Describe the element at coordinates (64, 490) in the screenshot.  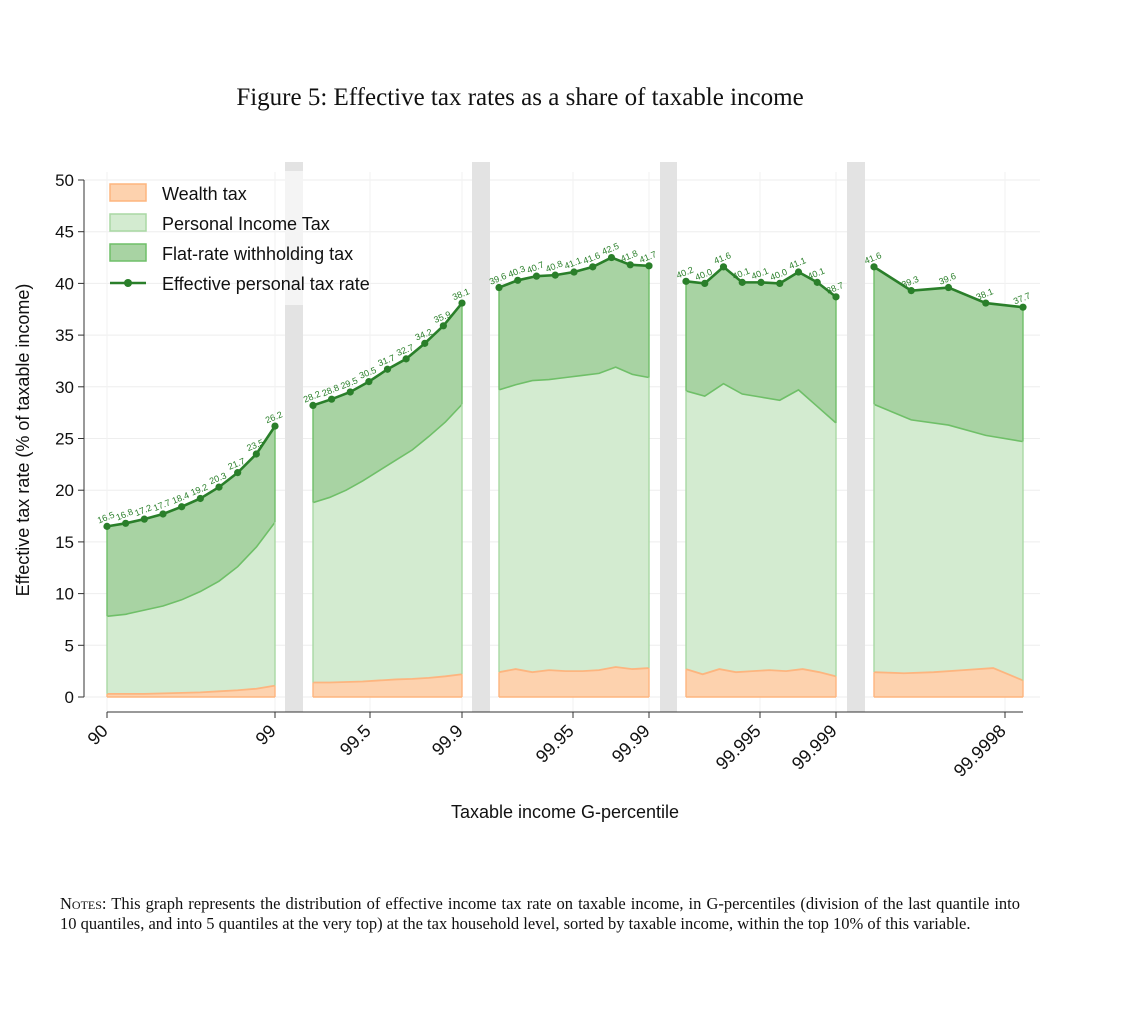
I see `y-tick-label: 20` at that location.